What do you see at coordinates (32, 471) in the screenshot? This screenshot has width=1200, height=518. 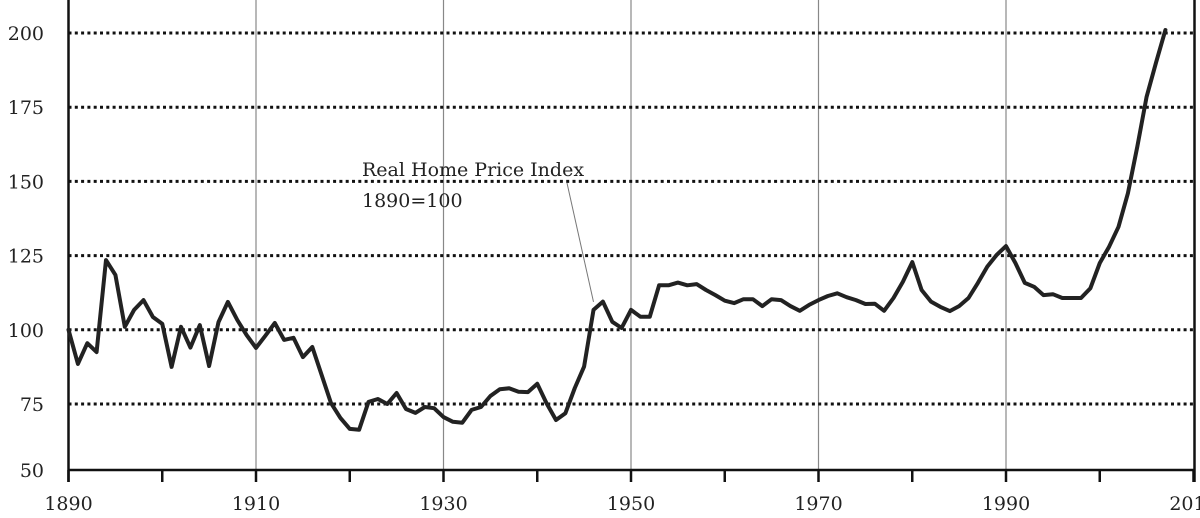 I see `y-tick-label-50: 50` at bounding box center [32, 471].